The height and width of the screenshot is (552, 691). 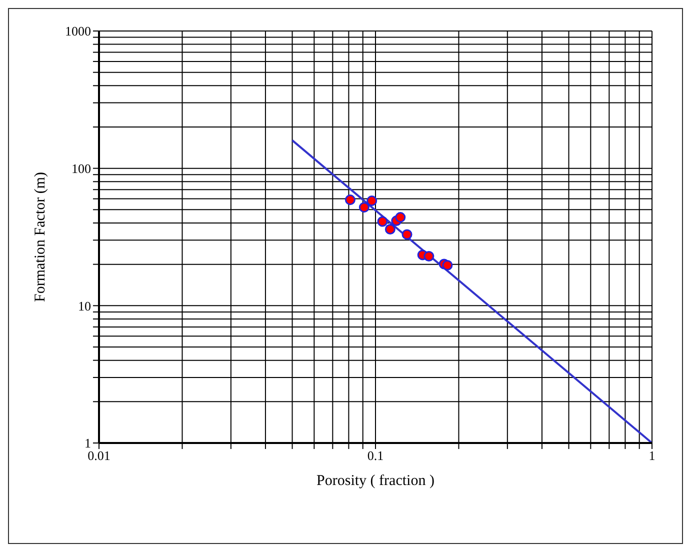 What do you see at coordinates (40, 237) in the screenshot?
I see `y-axis-title: Formation Factor (m)` at bounding box center [40, 237].